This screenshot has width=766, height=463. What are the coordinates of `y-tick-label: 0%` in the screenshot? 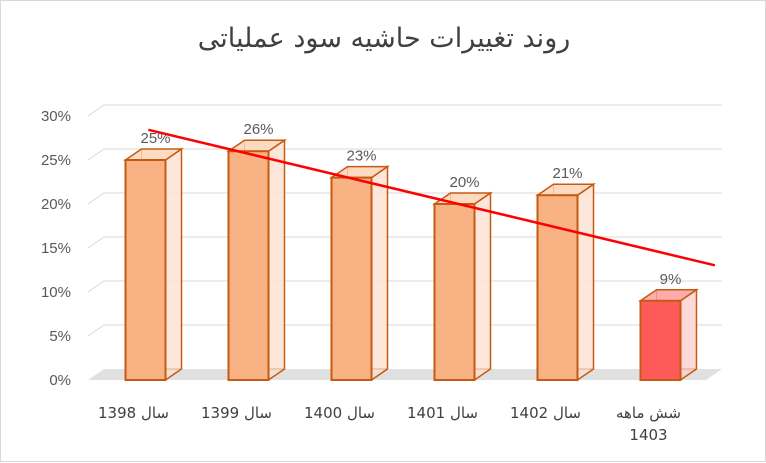 It's located at (60, 380).